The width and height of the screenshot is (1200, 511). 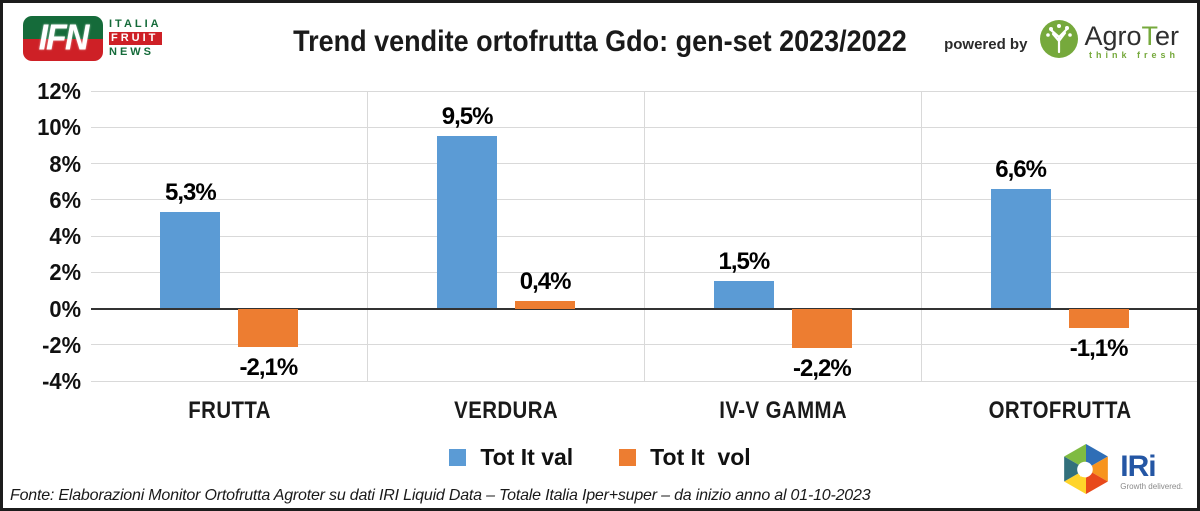 I want to click on gridline-horizontal, so click(x=644, y=381).